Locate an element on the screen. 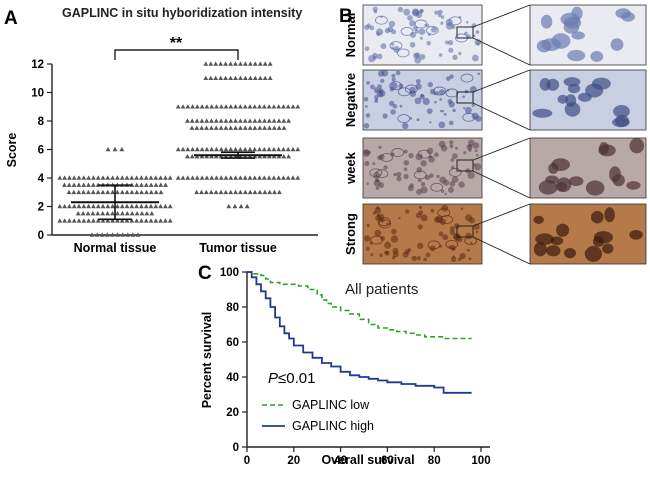  significance-stars: ** is located at coordinates (176, 43).